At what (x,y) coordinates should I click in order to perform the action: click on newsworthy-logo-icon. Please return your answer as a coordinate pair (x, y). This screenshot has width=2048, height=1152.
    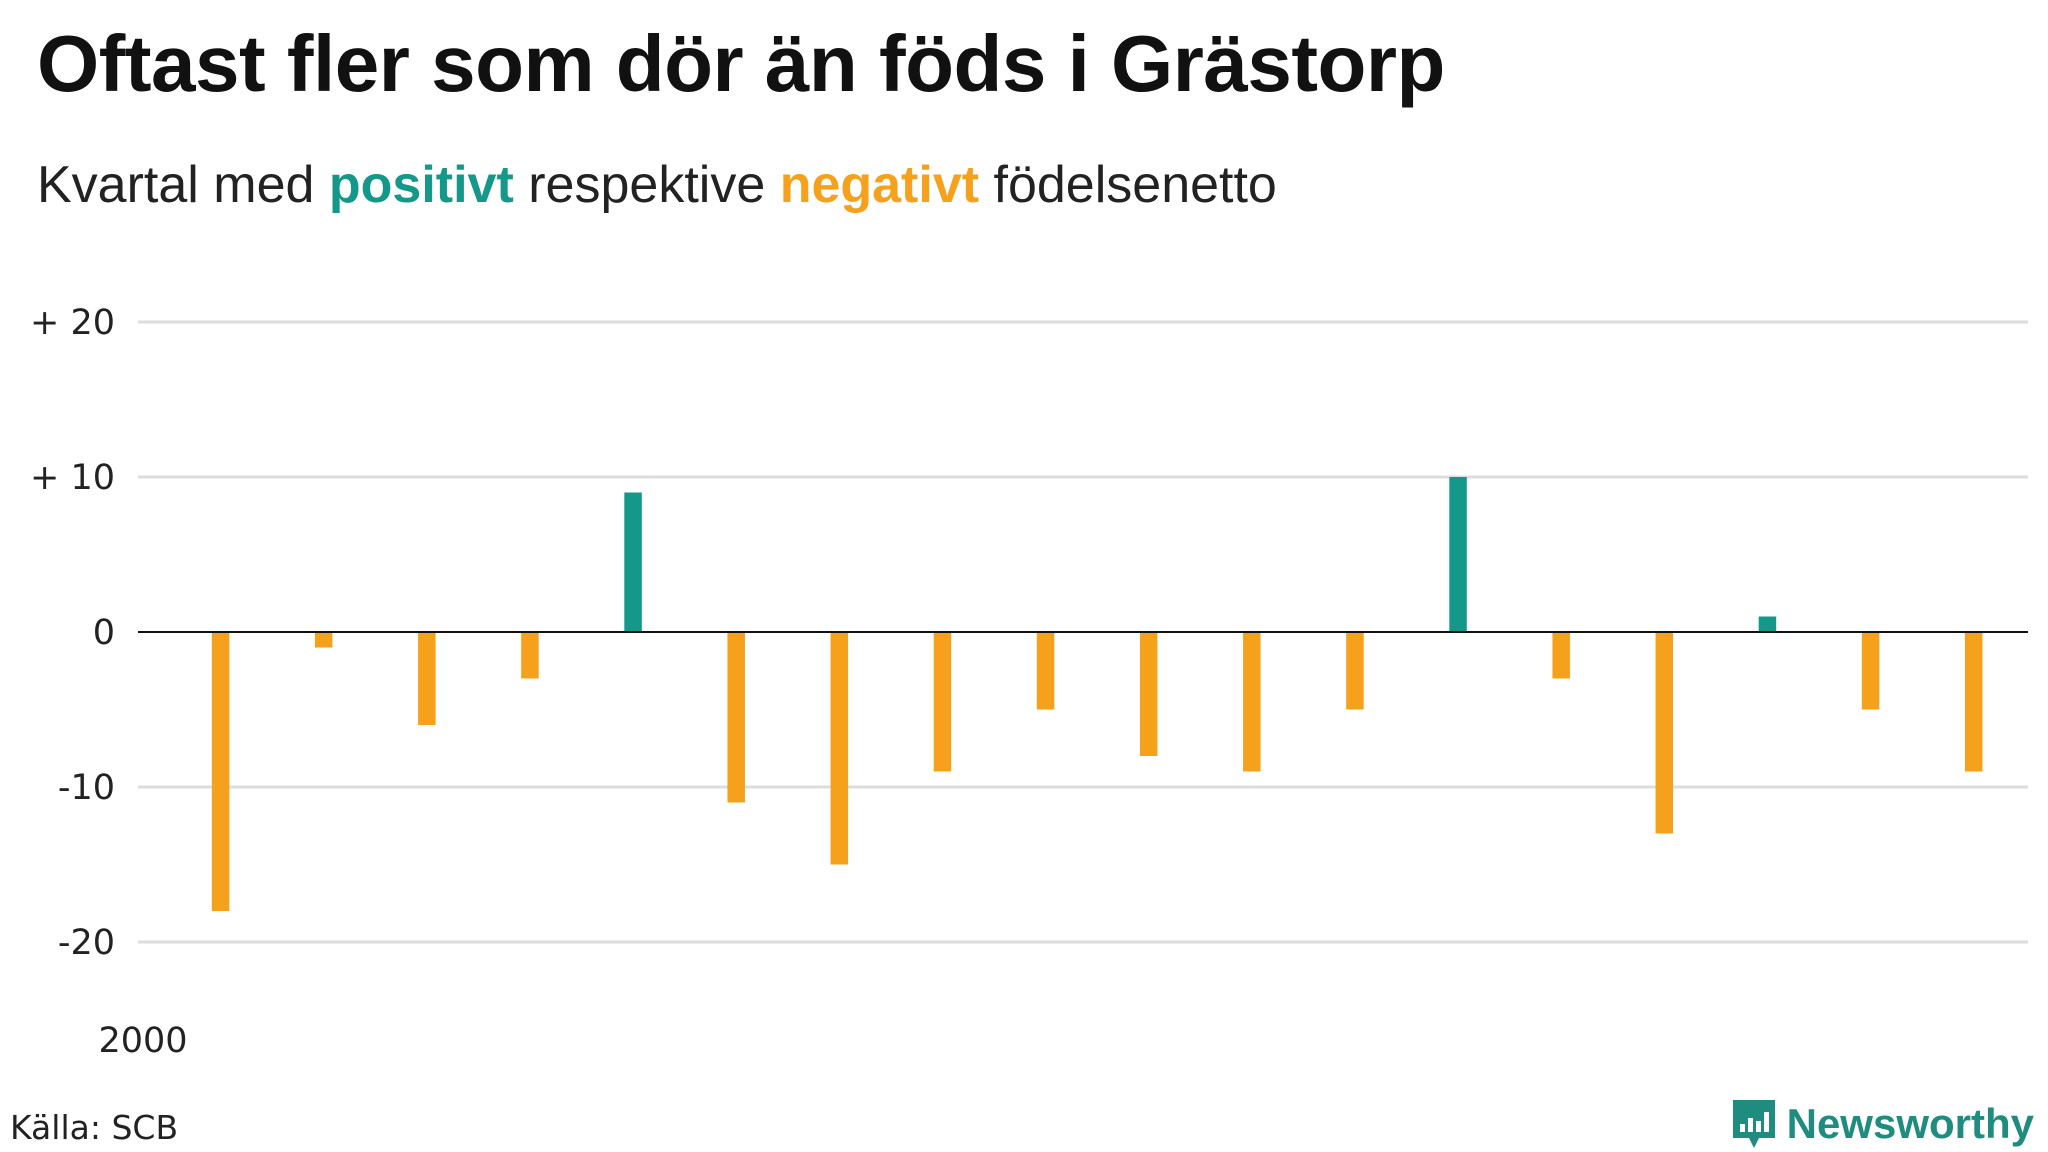
    Looking at the image, I should click on (1753, 1124).